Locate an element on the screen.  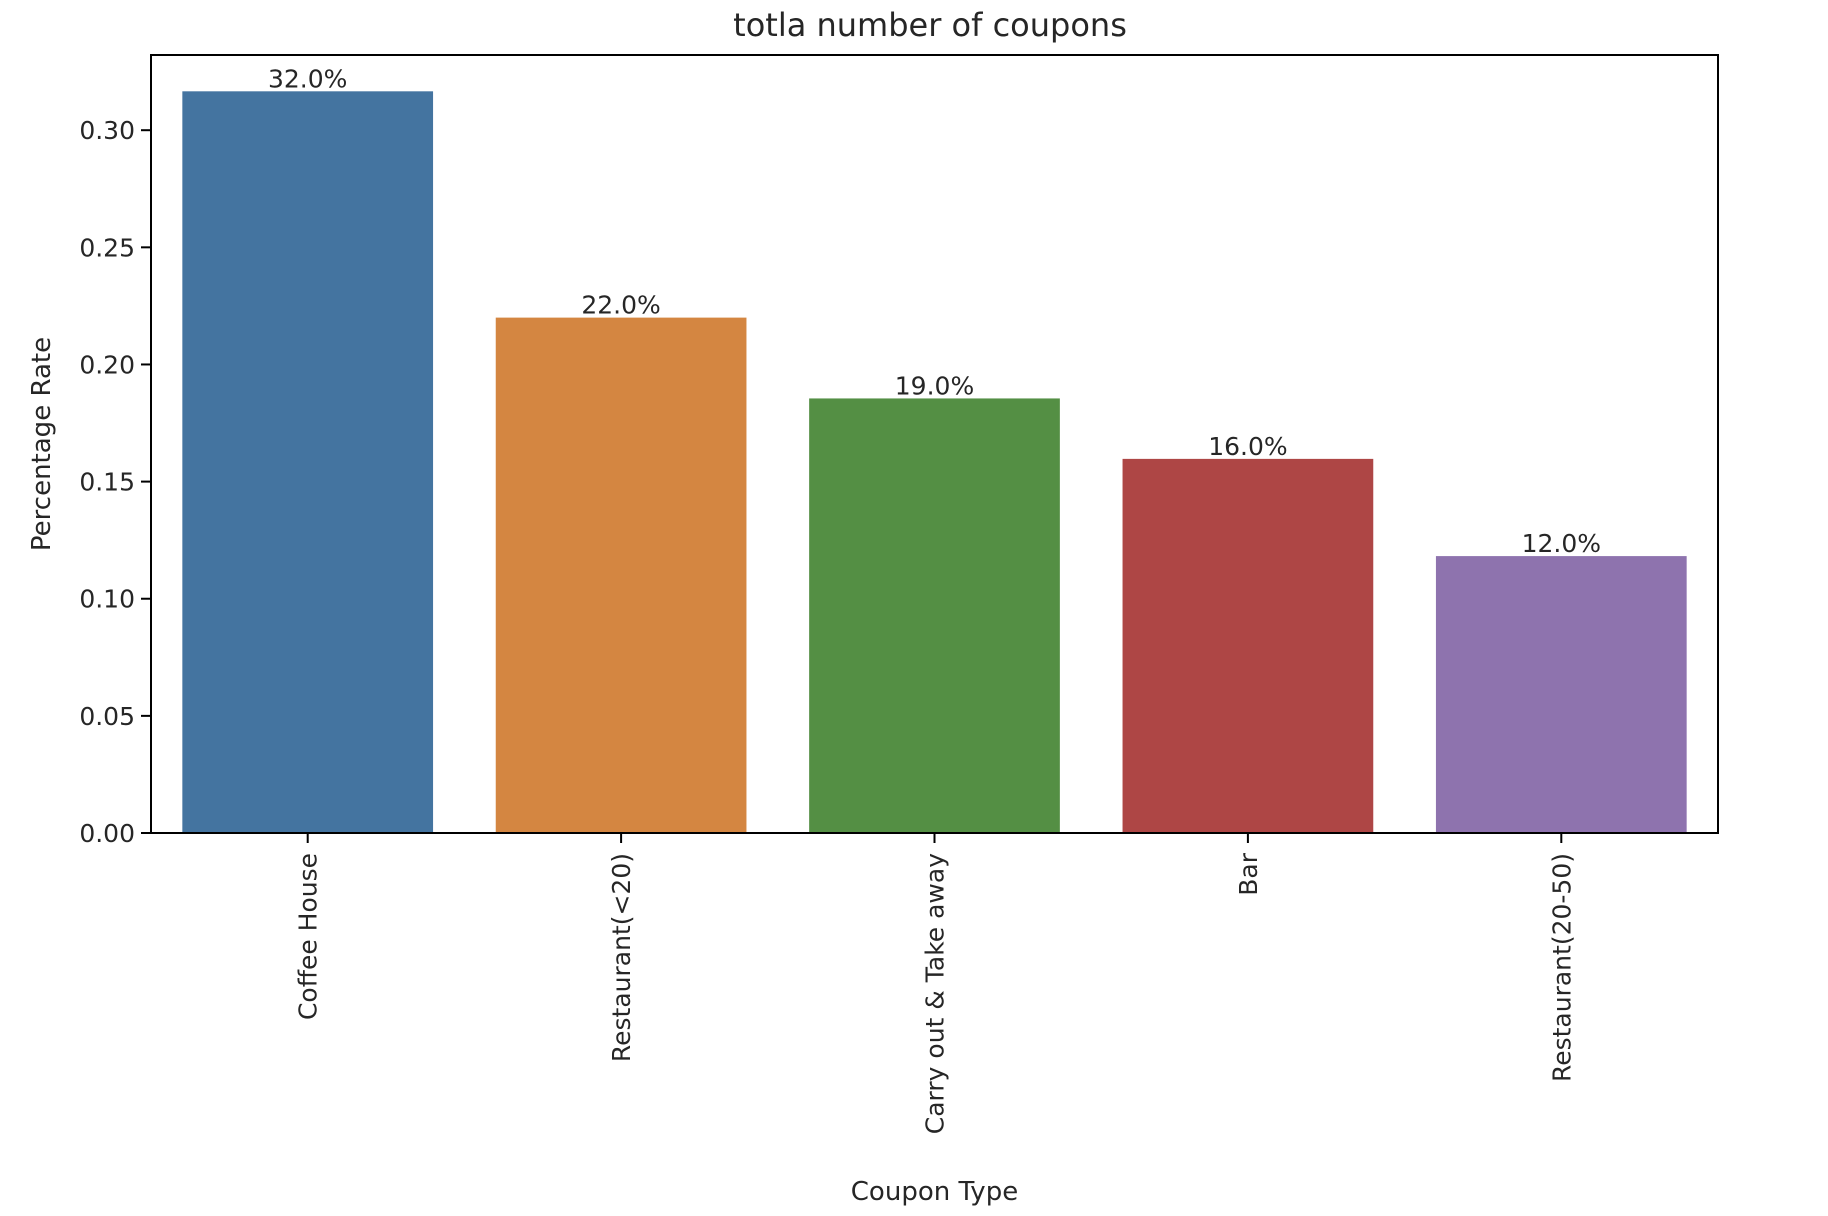
y-tick-label: 0.05 is located at coordinates (107, 716).